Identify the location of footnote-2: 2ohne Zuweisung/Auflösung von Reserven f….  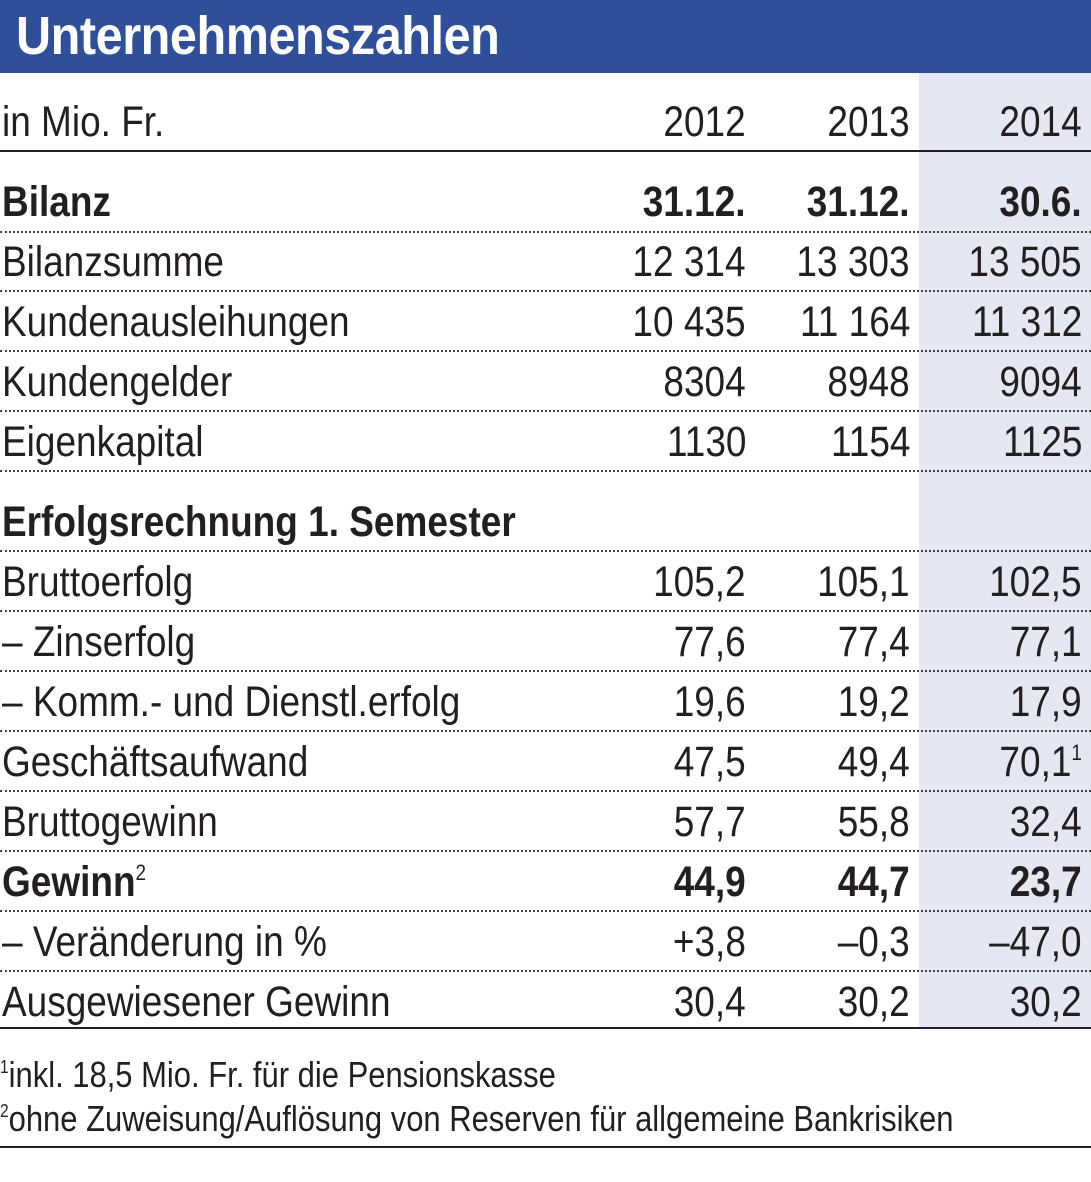
(476, 1122).